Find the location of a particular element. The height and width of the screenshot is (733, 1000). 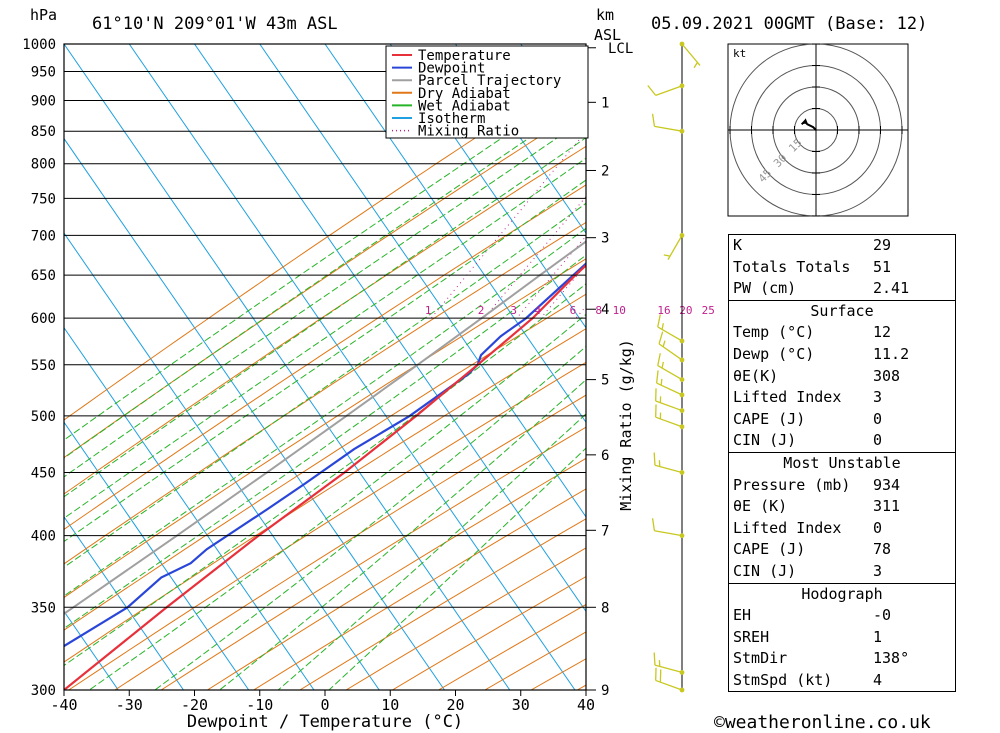

legend-label: Isotherm is located at coordinates (451, 119).